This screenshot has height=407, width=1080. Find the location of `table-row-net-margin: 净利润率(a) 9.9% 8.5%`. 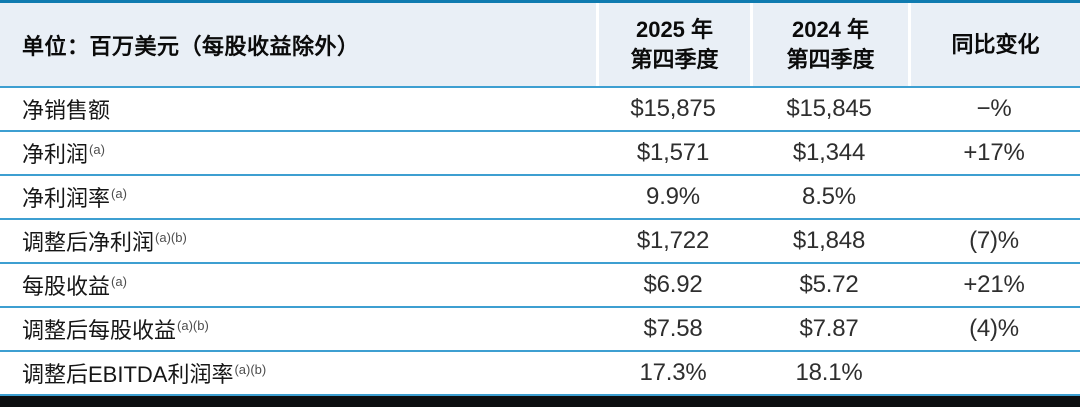

table-row-net-margin: 净利润率(a) 9.9% 8.5% is located at coordinates (540, 196).